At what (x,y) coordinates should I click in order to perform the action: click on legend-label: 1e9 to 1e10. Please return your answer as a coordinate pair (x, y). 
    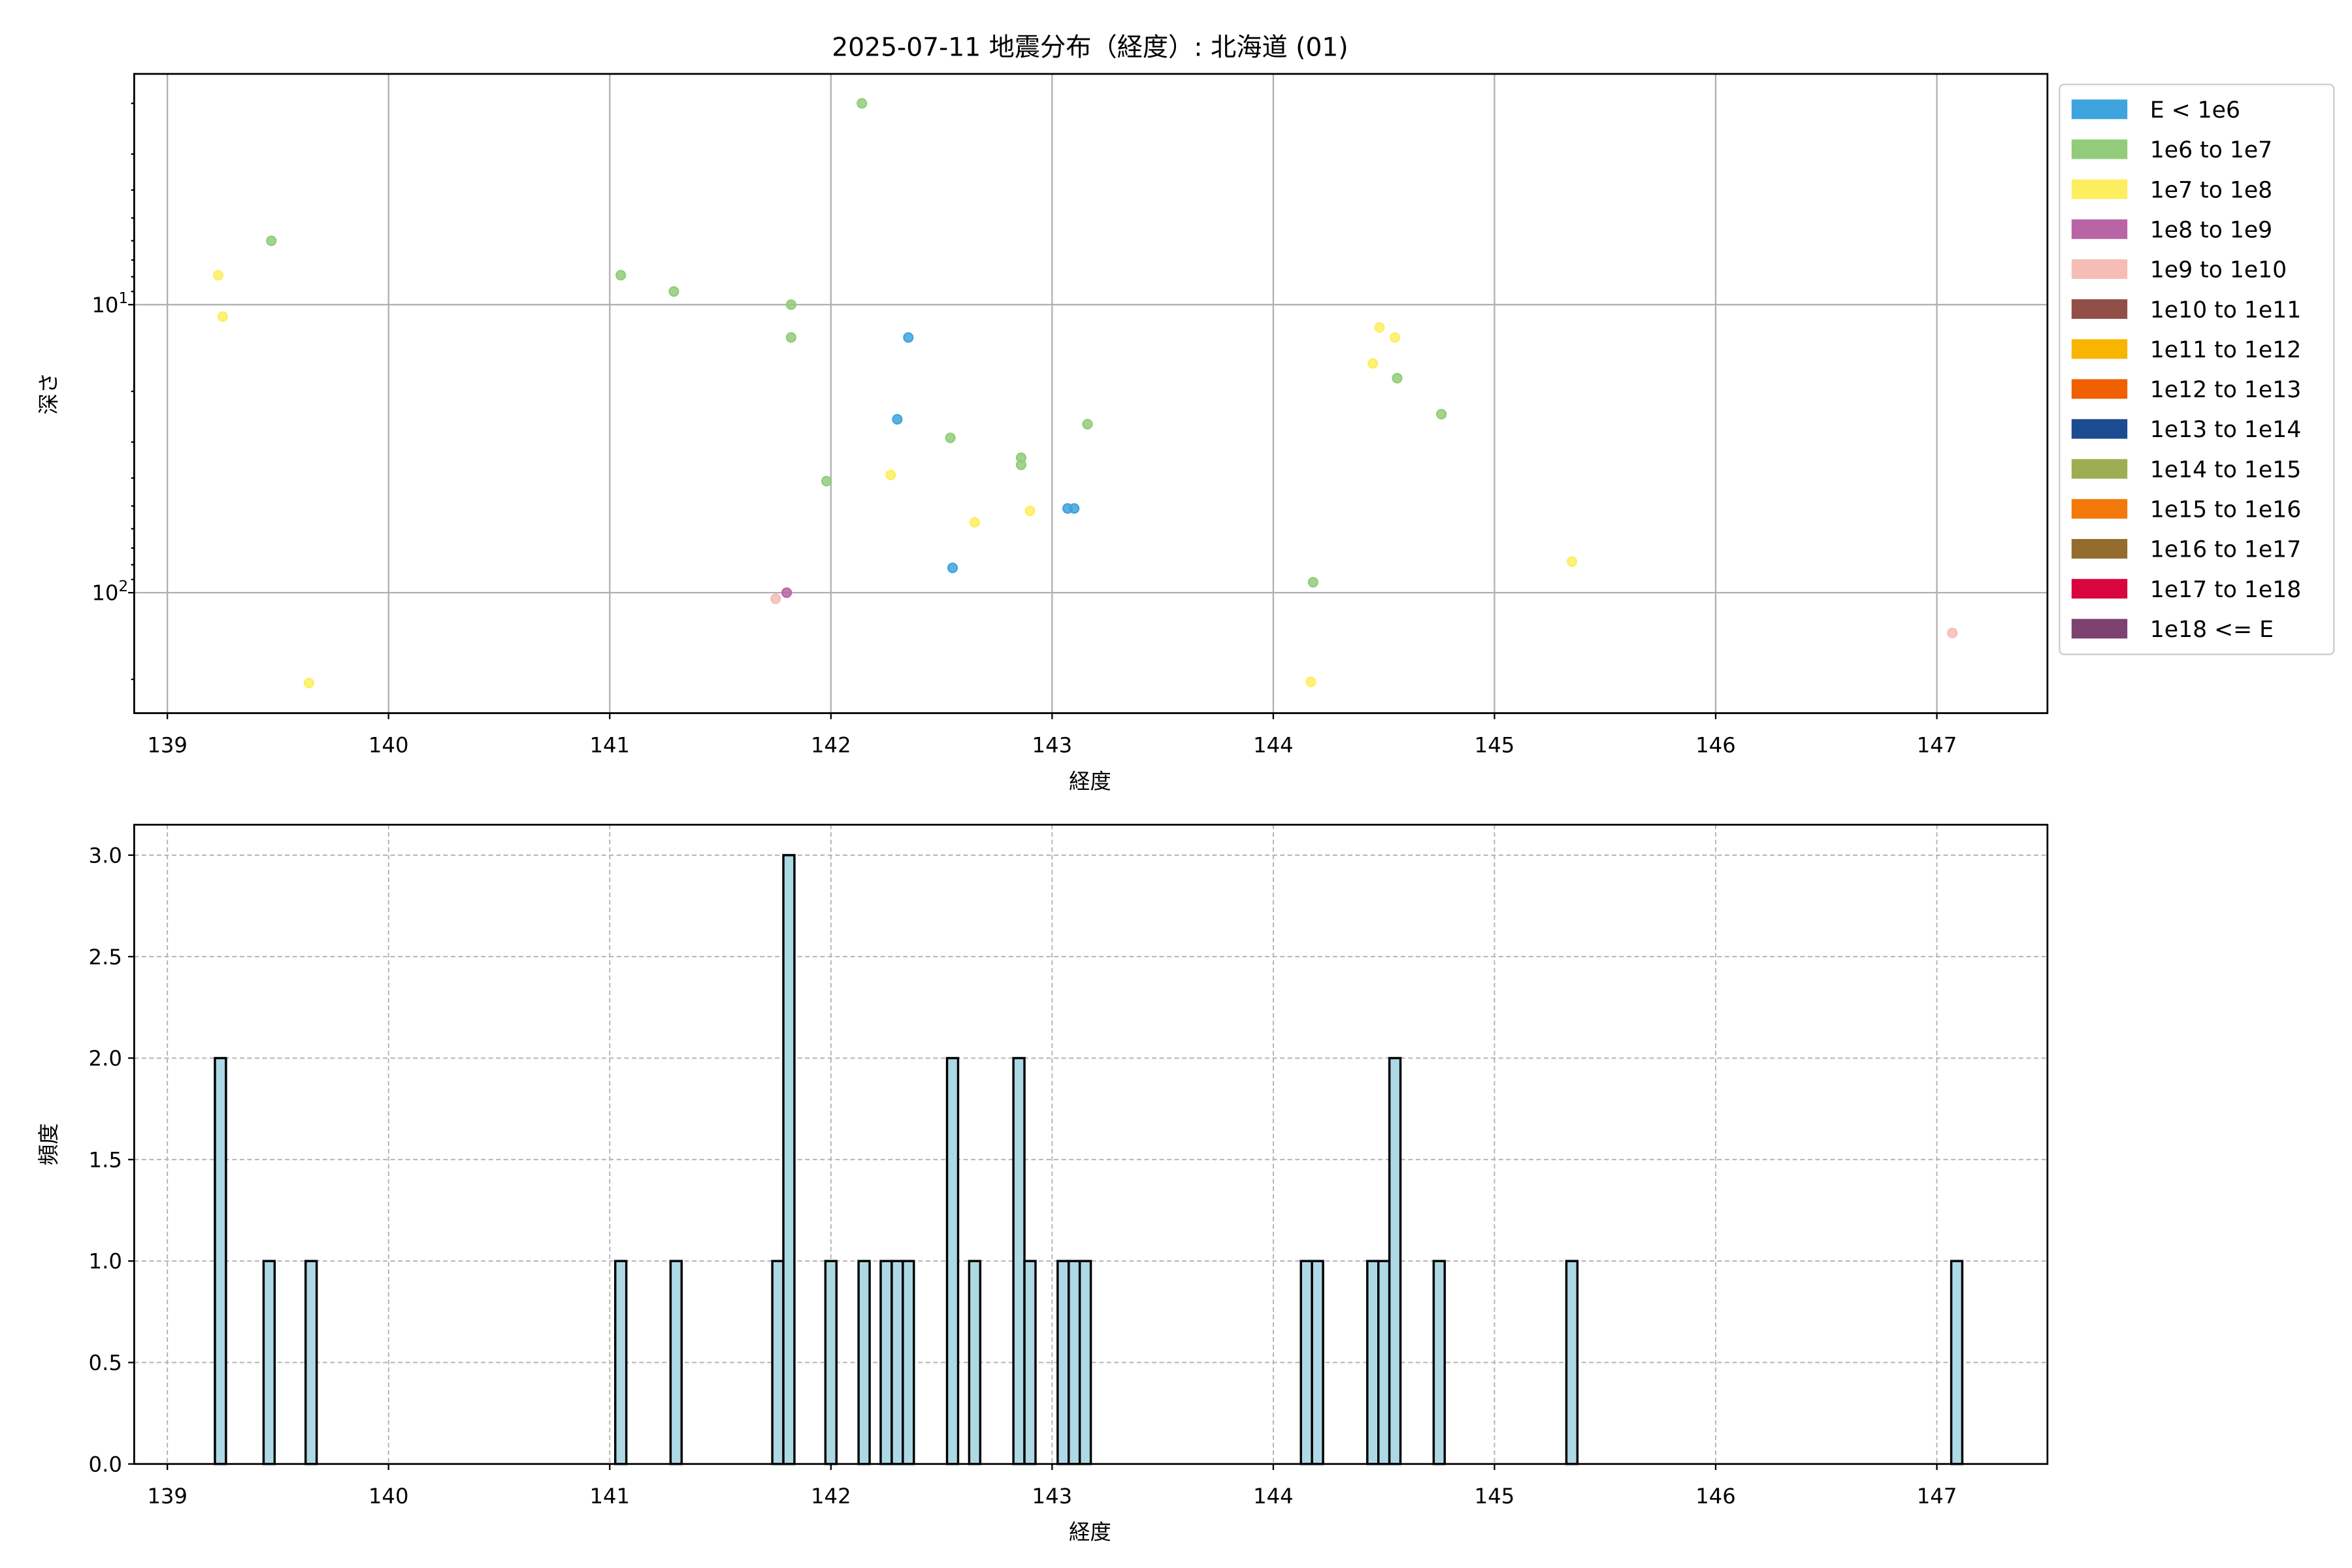
    Looking at the image, I should click on (2218, 270).